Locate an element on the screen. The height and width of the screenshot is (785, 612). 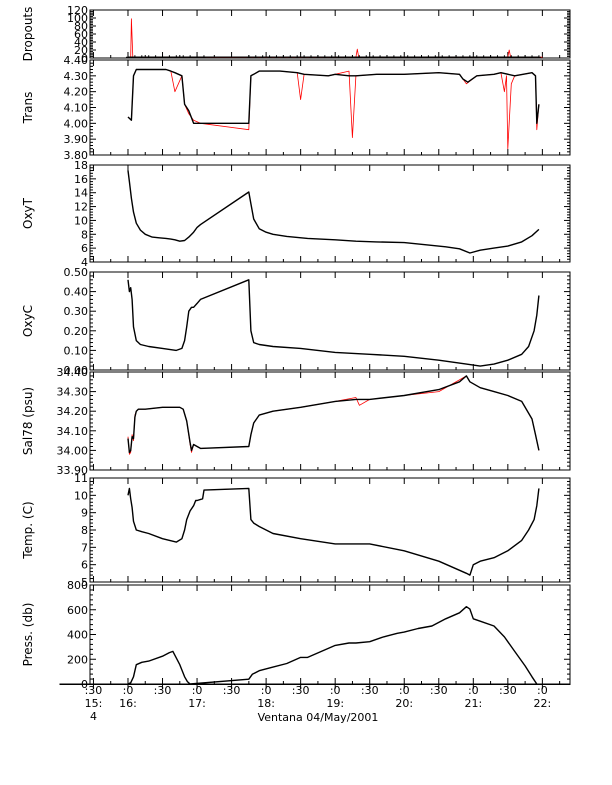
y-tick-label: 34.40 is located at coordinates (73, 372).